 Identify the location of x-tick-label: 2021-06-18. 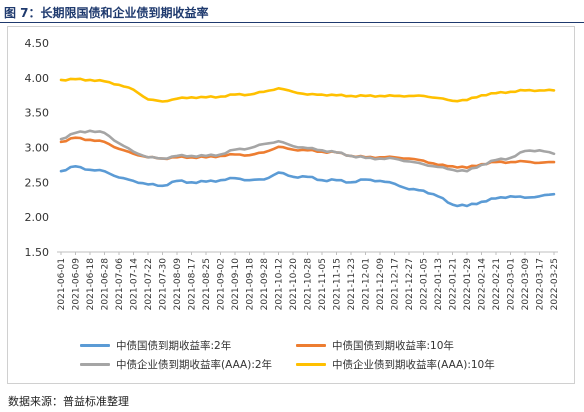
(91, 284).